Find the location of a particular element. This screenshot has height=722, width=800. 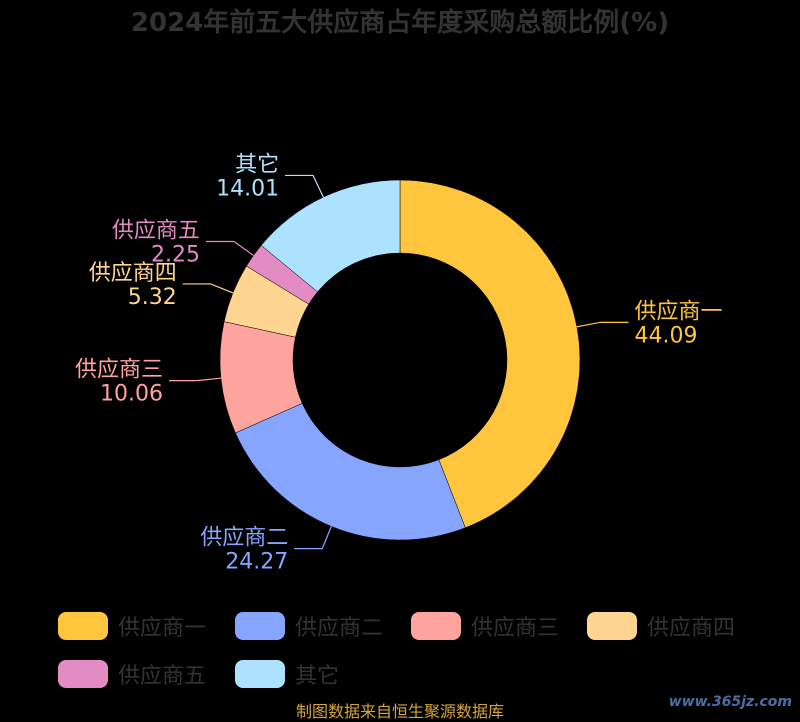

slice-value-other: 14.01 is located at coordinates (247, 188).